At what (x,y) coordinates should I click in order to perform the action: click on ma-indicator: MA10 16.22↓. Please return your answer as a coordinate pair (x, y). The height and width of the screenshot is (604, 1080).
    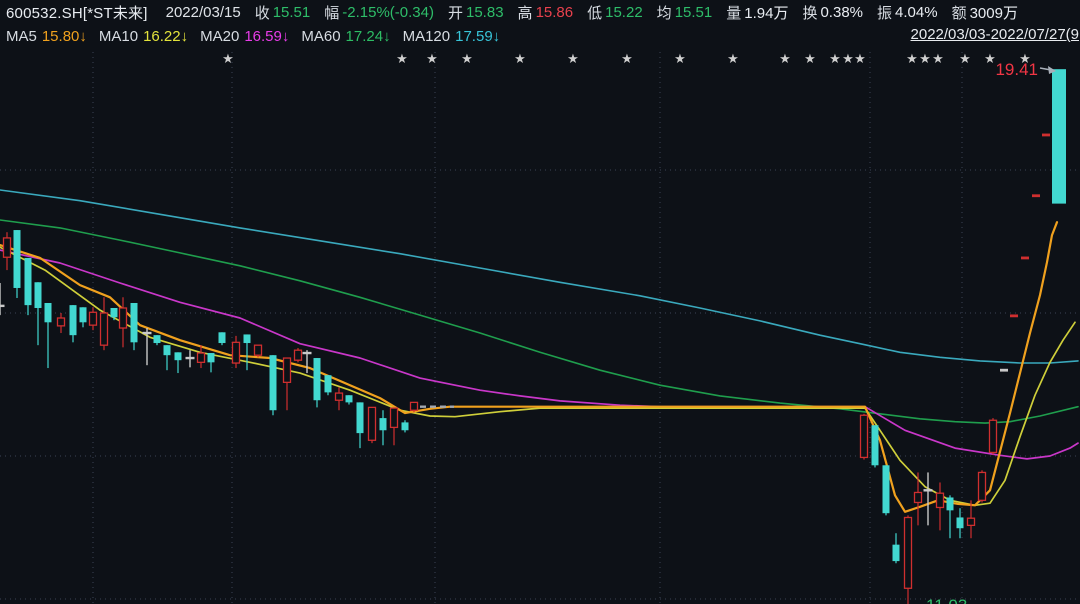
    Looking at the image, I should click on (143, 36).